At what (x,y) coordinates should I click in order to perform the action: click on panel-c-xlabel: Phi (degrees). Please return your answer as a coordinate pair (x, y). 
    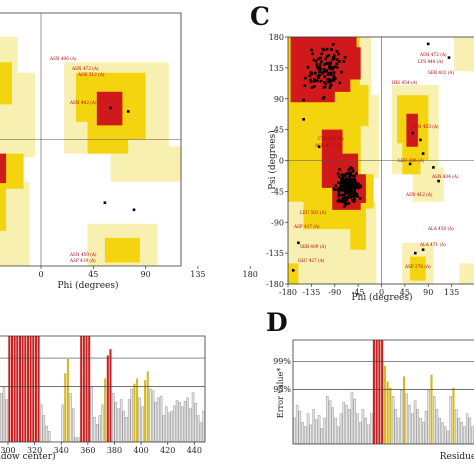
    Looking at the image, I should click on (381, 297).